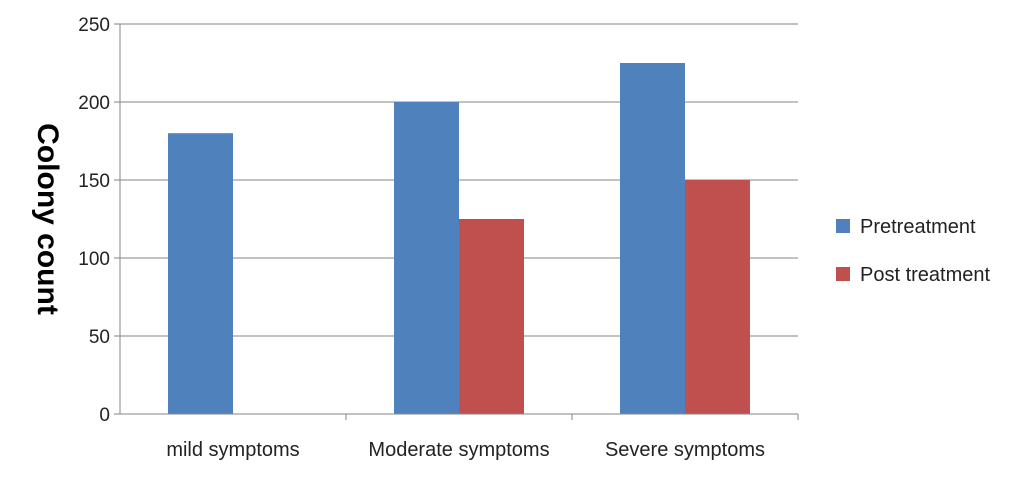  I want to click on legend-label: Post treatment, so click(925, 275).